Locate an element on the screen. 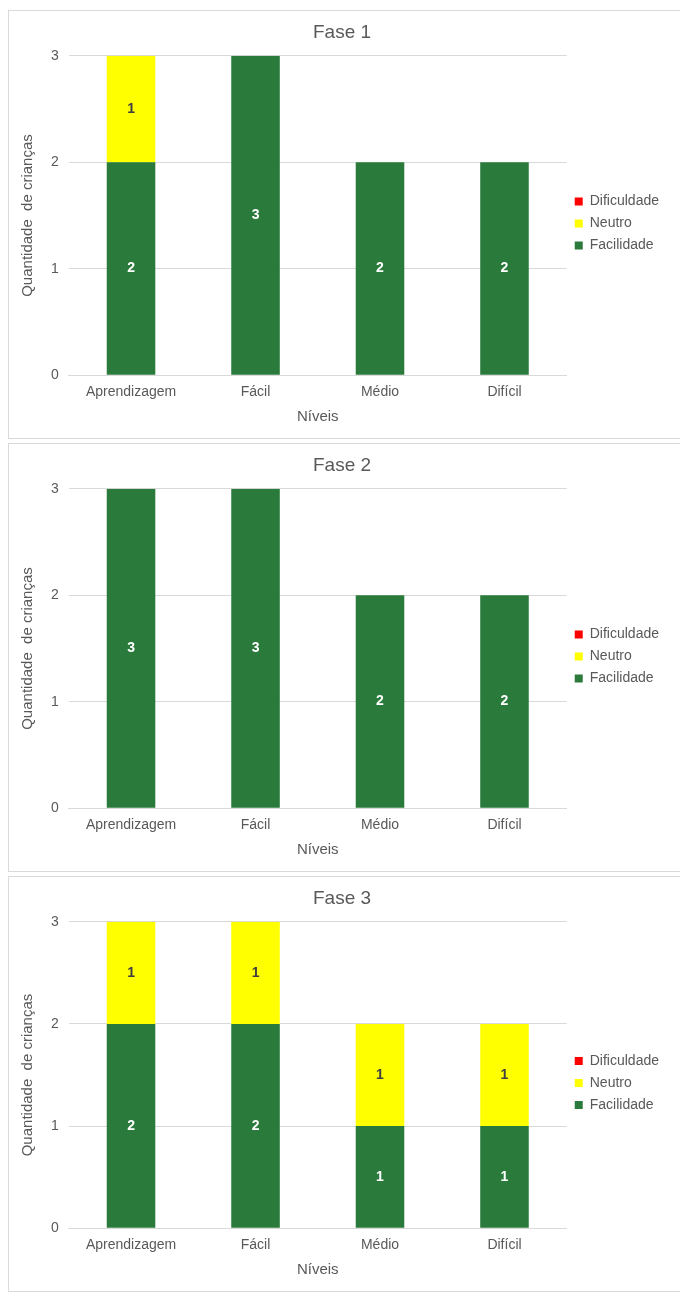 This screenshot has height=1299, width=680. chart-title: Fase 1 is located at coordinates (342, 31).